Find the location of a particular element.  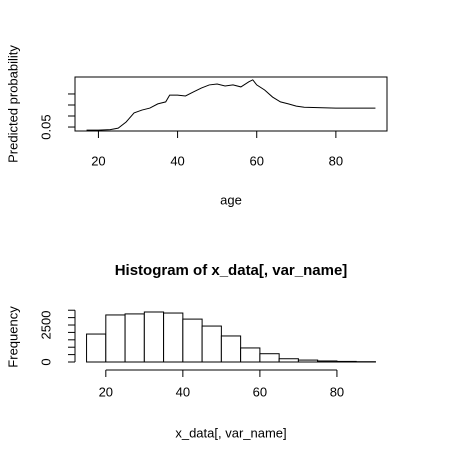

y-tick-label: 2500 is located at coordinates (45, 325).